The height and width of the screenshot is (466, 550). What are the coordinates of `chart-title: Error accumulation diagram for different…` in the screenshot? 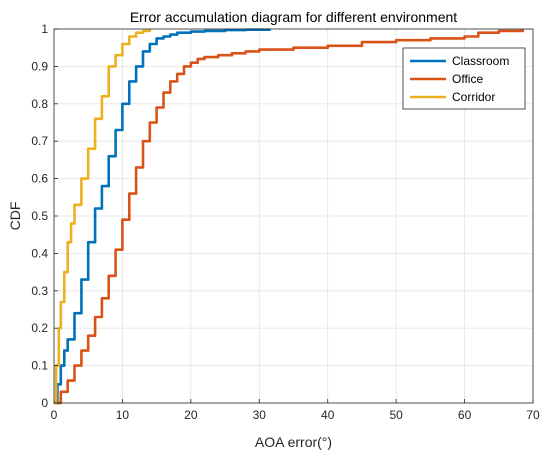 It's located at (293, 17).